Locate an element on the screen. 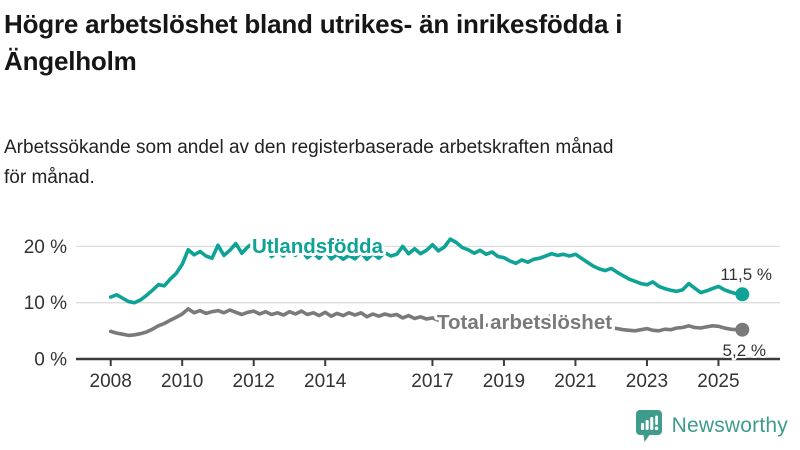 This screenshot has width=800, height=450. bar-tall is located at coordinates (651, 423).